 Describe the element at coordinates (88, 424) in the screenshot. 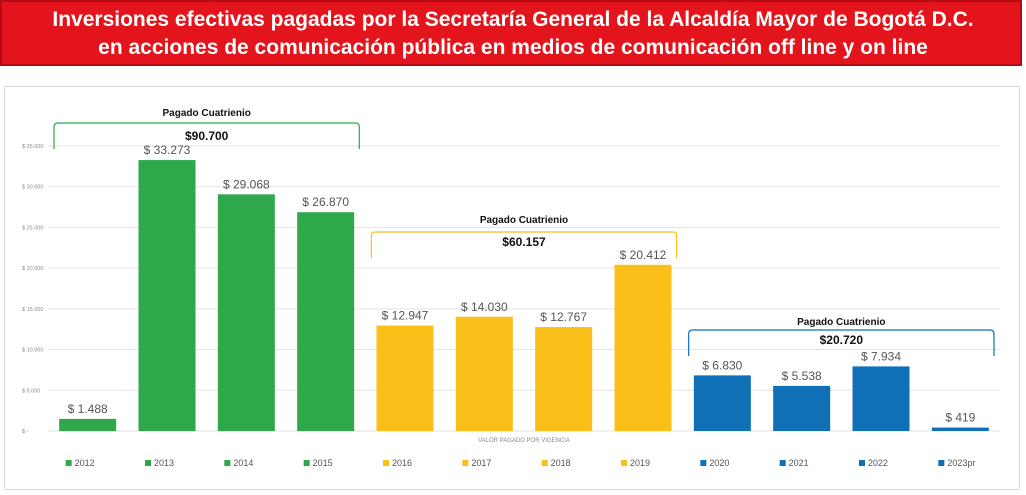

I see `bar-2012` at that location.